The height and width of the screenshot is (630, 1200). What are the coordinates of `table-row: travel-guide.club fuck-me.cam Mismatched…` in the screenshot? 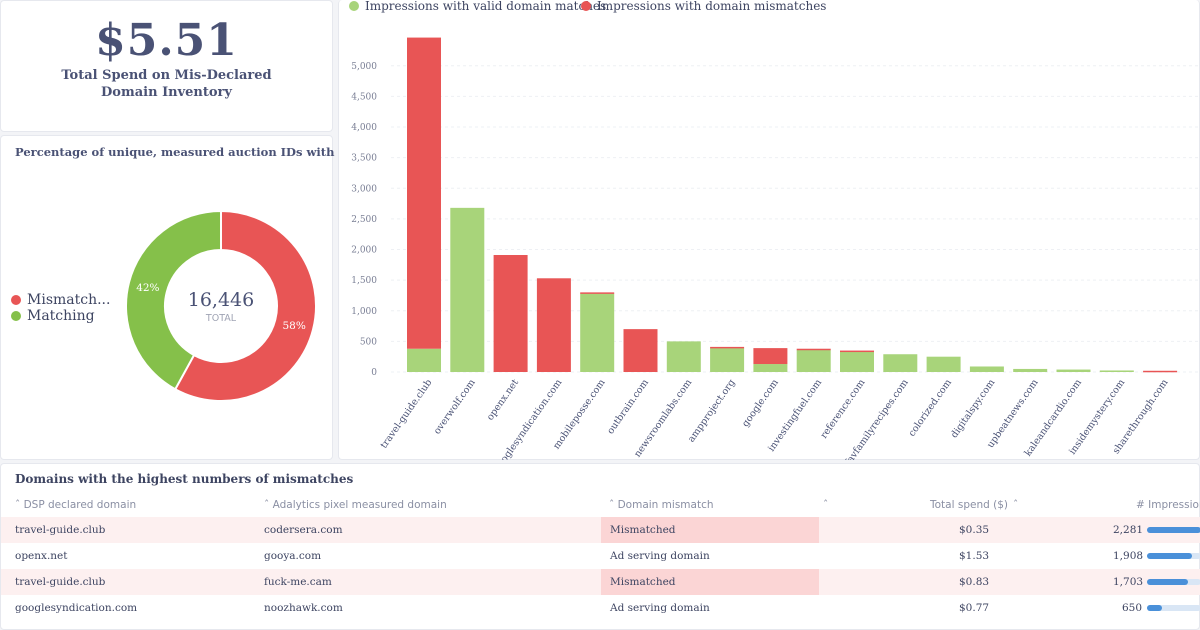 It's located at (600, 582).